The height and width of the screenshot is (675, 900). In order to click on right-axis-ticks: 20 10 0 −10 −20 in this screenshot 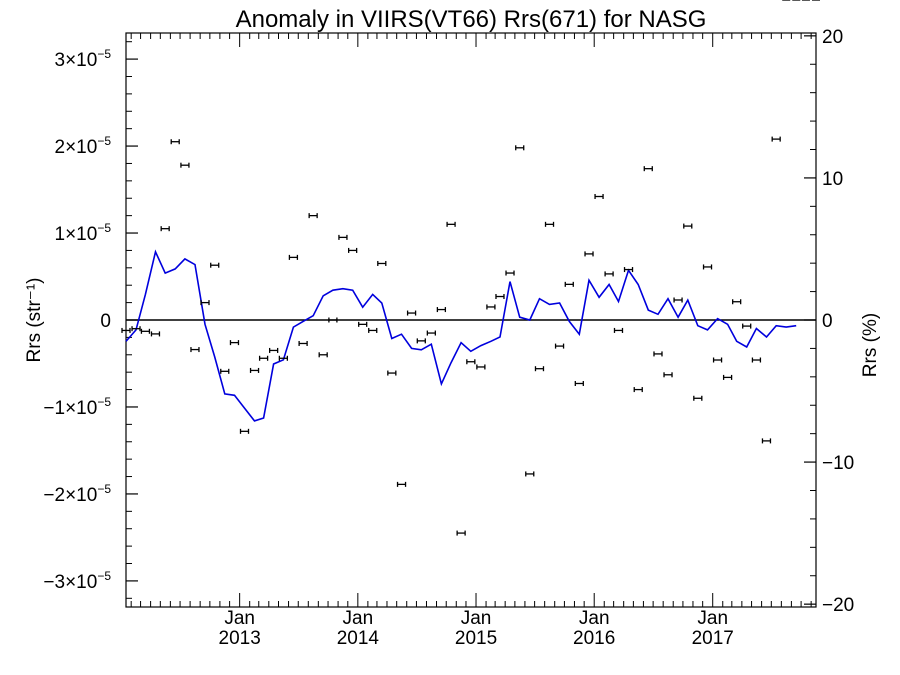, I will do `click(829, 321)`.